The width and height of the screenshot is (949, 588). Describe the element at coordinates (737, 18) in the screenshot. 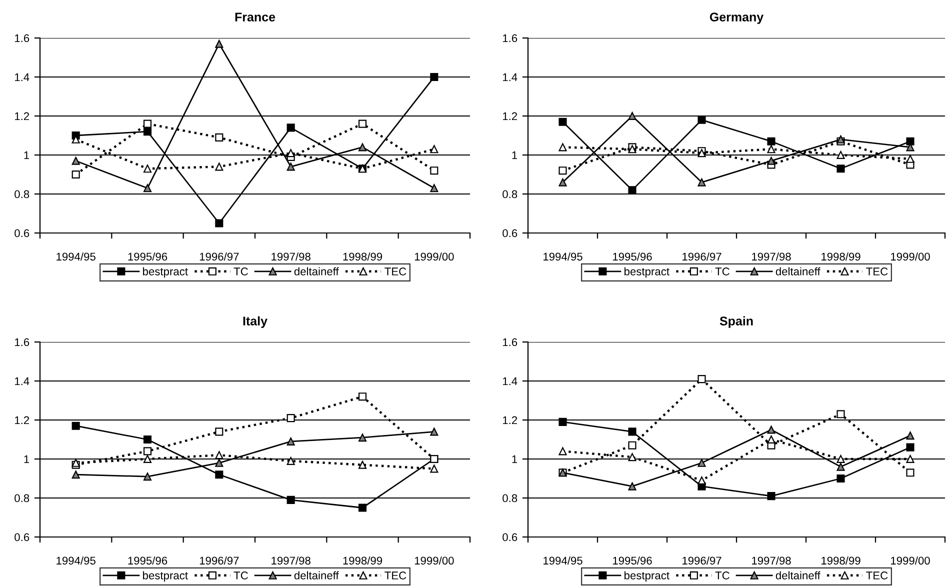

I see `chart-title: Germany` at that location.